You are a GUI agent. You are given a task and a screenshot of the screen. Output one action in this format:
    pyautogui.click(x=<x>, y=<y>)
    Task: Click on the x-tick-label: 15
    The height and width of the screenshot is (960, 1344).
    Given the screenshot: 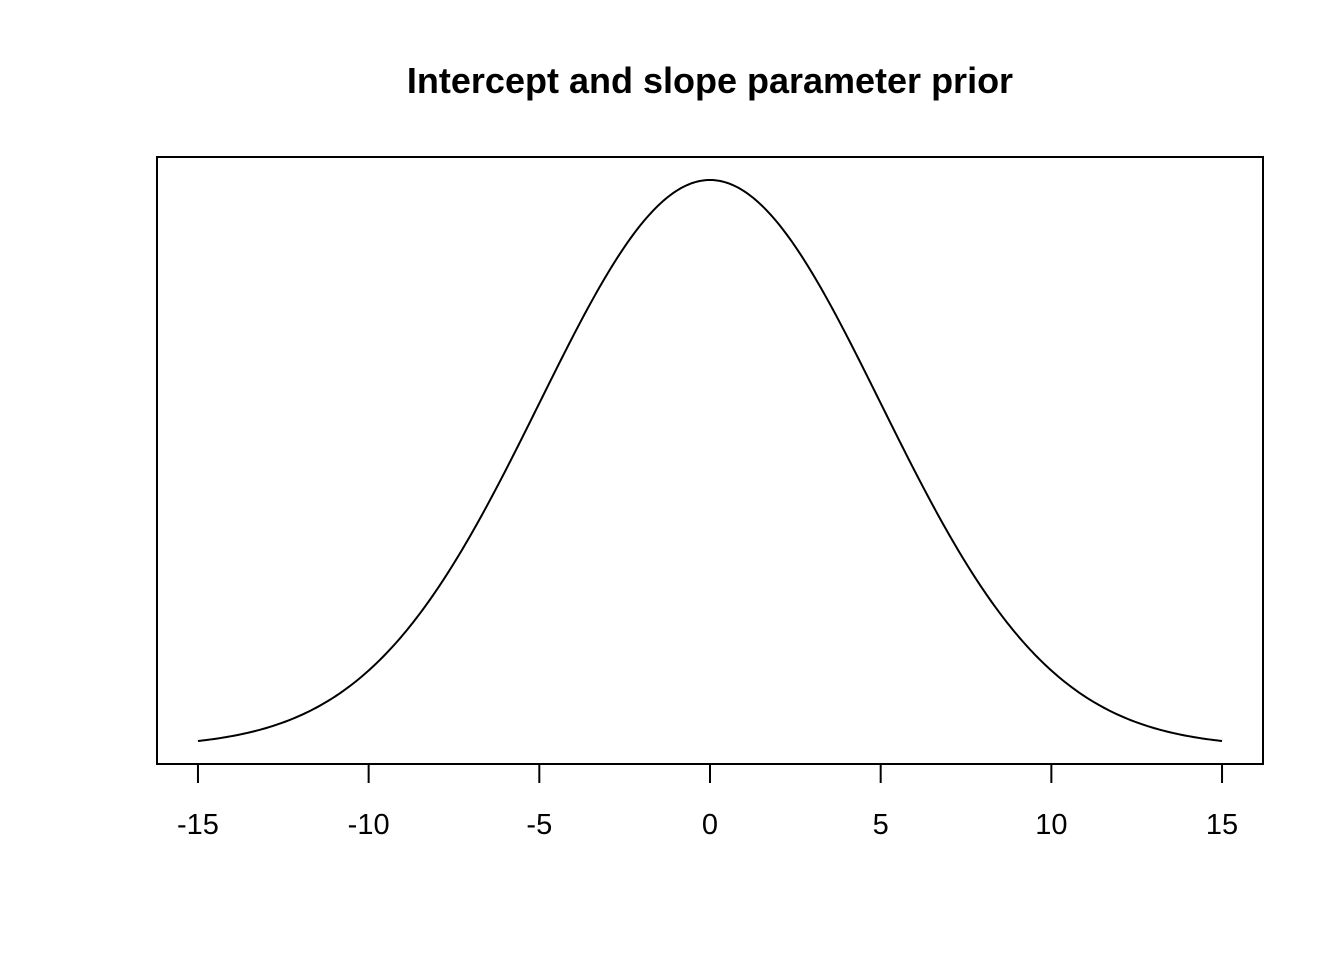 What is the action you would take?
    pyautogui.click(x=1222, y=825)
    